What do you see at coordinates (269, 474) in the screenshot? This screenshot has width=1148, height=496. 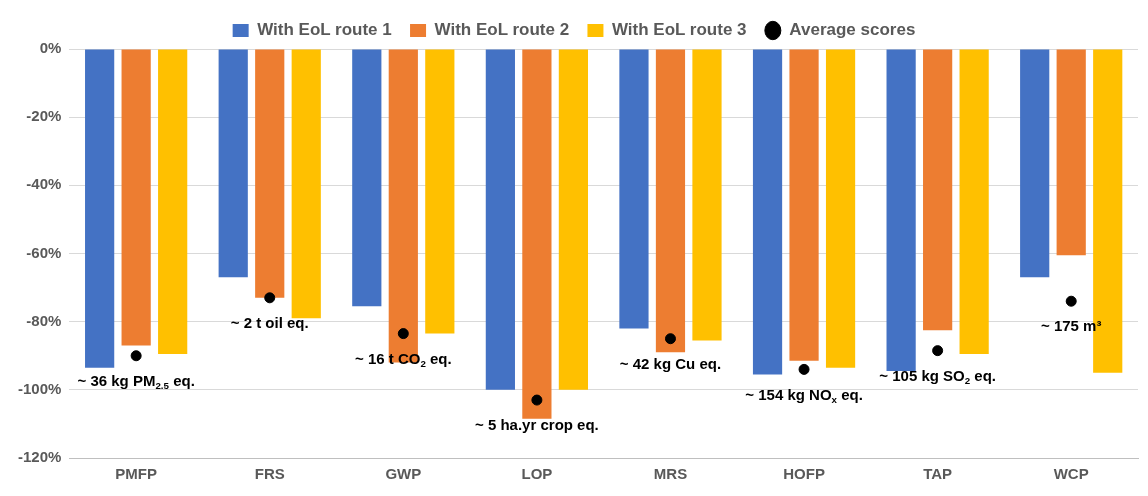 I see `x-tick-label: FRS` at bounding box center [269, 474].